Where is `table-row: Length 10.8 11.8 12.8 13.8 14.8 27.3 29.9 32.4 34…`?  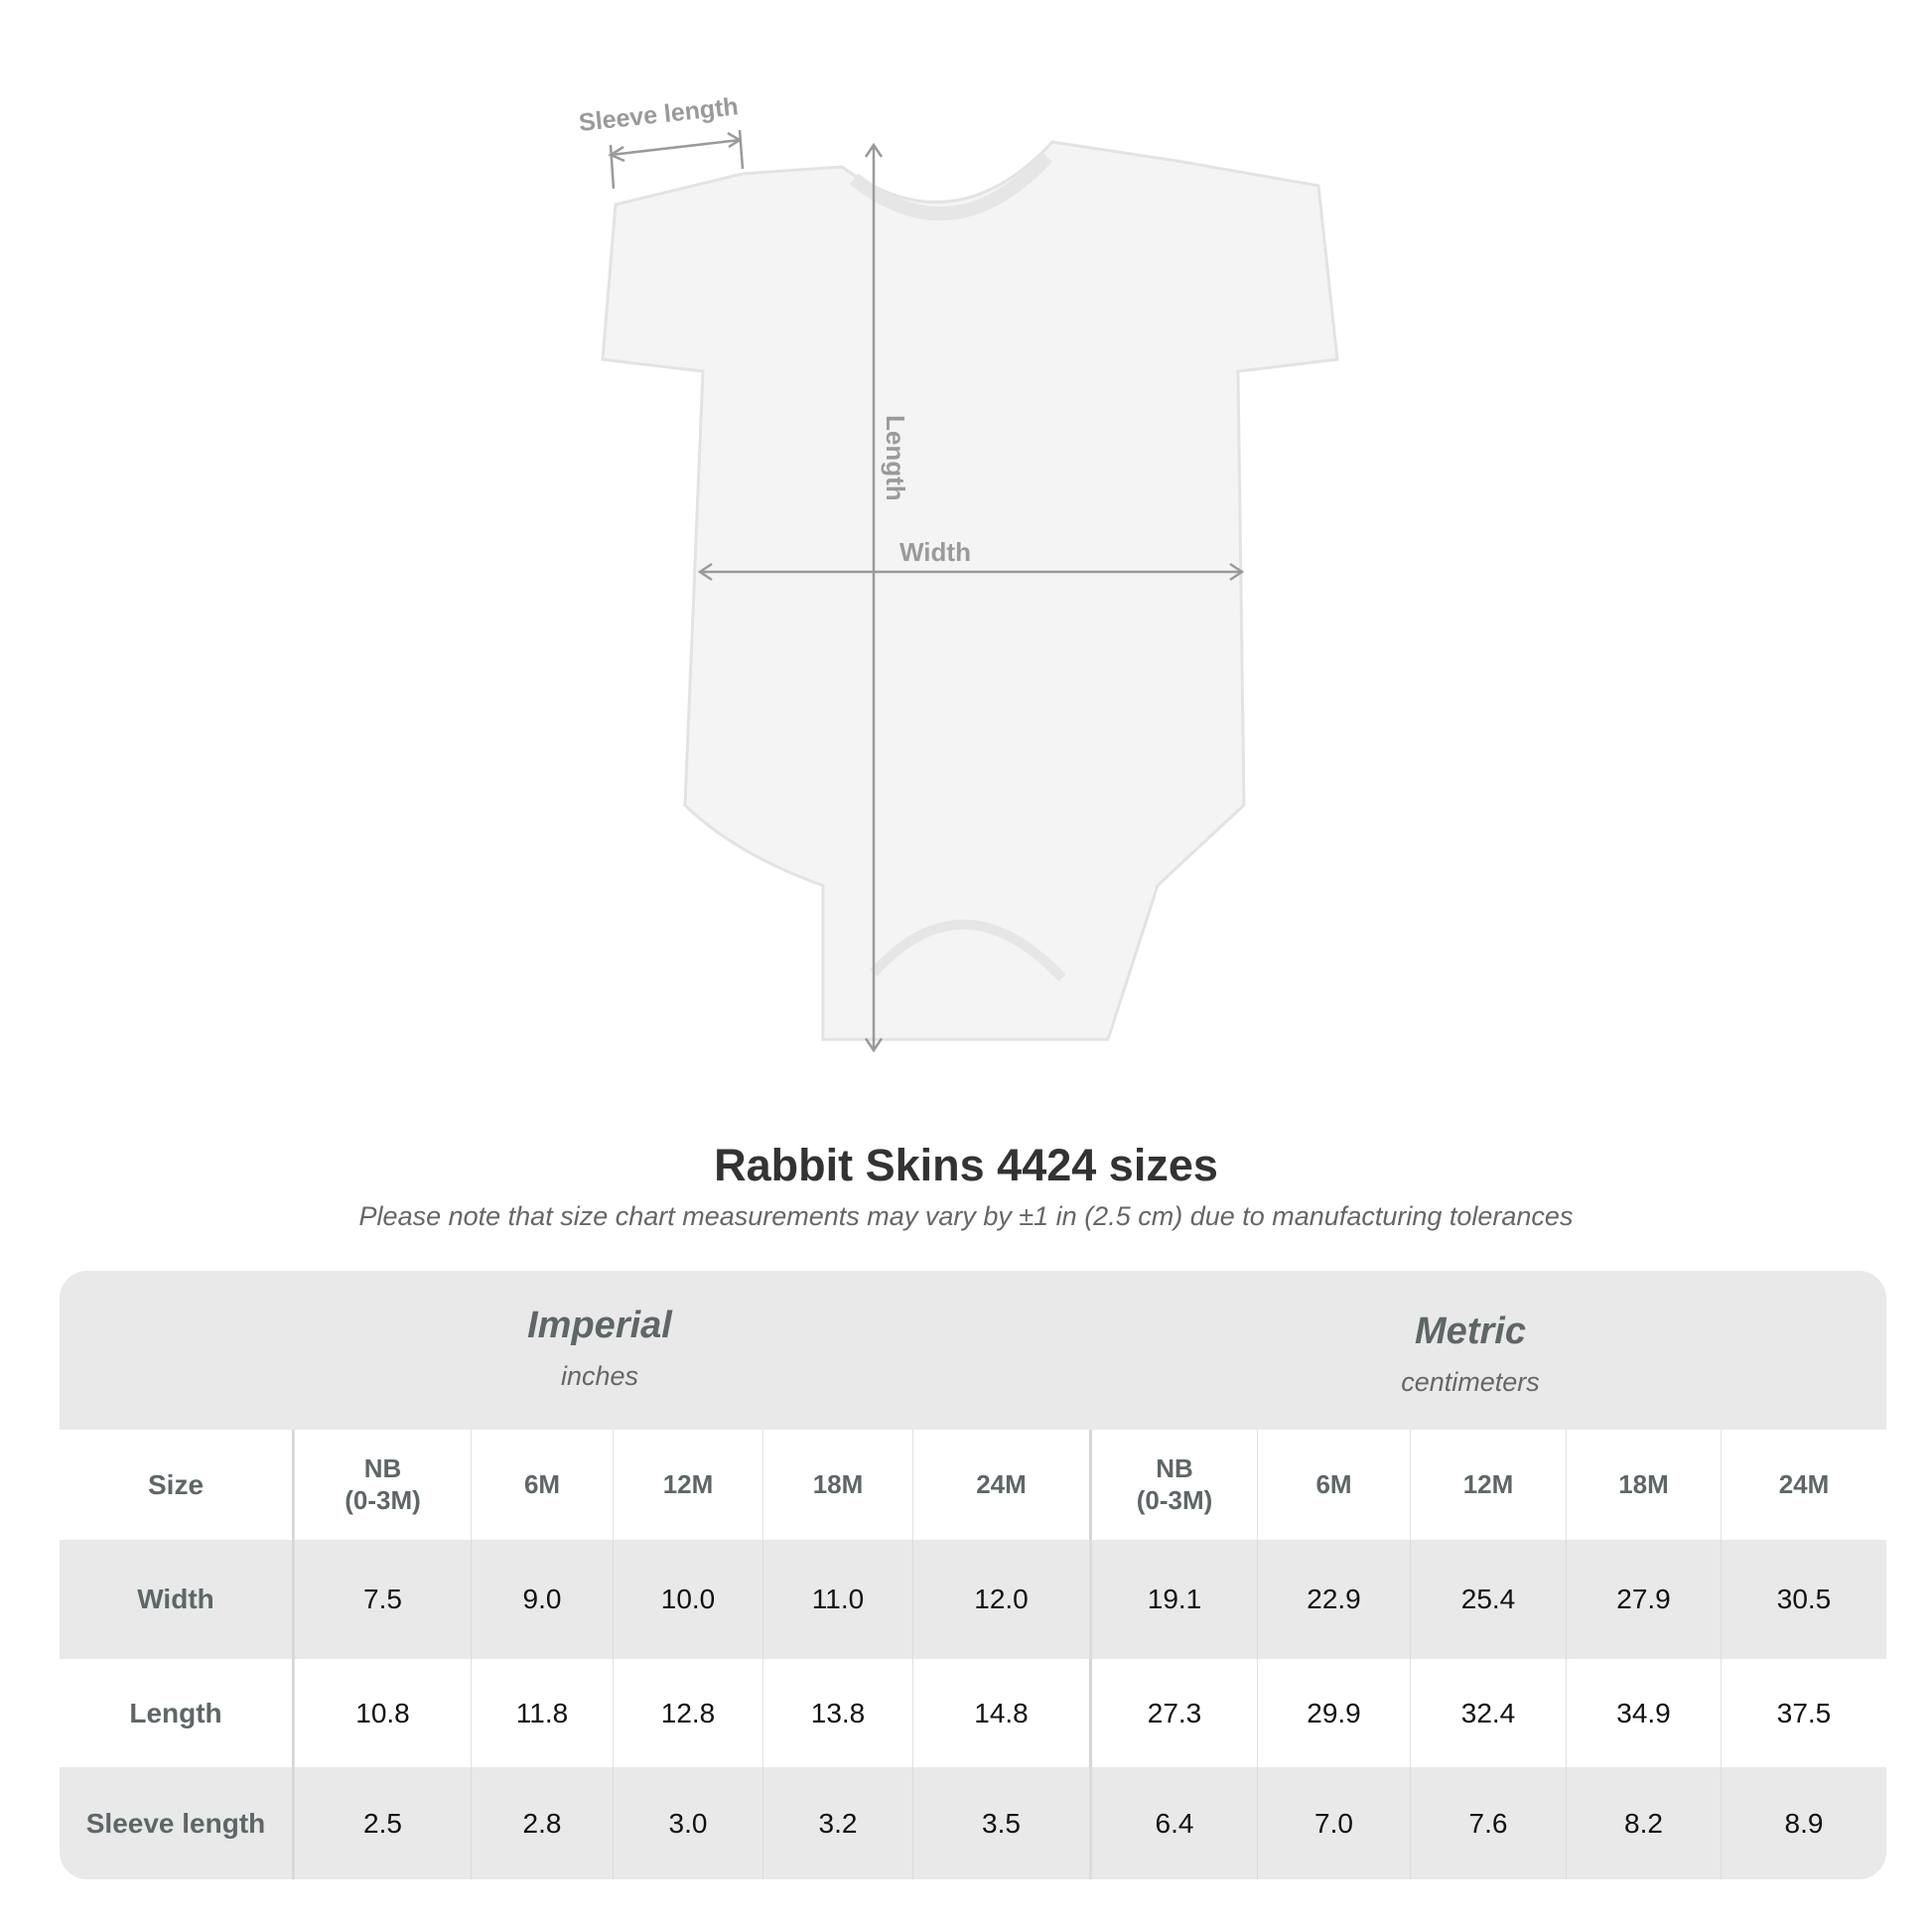 table-row: Length 10.8 11.8 12.8 13.8 14.8 27.3 29.9 32.4 34… is located at coordinates (973, 1713).